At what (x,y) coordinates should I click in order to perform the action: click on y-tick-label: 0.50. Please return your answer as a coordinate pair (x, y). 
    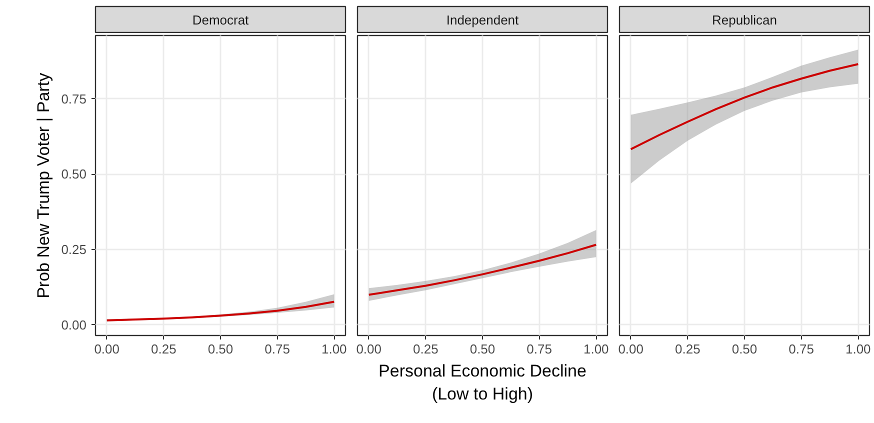
    Looking at the image, I should click on (74, 174).